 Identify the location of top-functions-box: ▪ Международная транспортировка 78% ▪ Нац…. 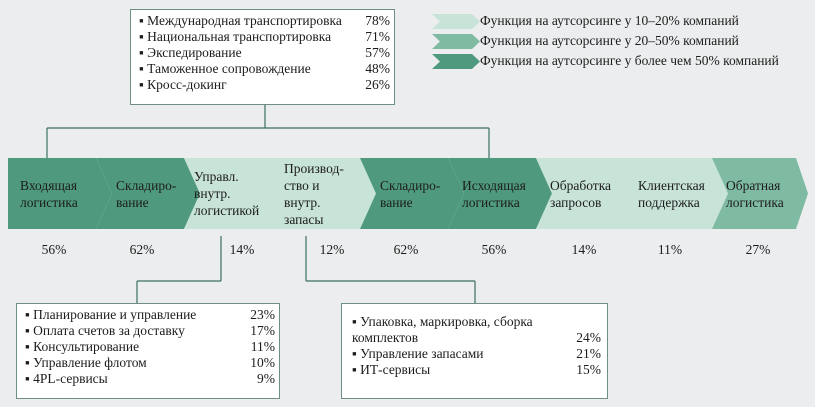
(262, 57).